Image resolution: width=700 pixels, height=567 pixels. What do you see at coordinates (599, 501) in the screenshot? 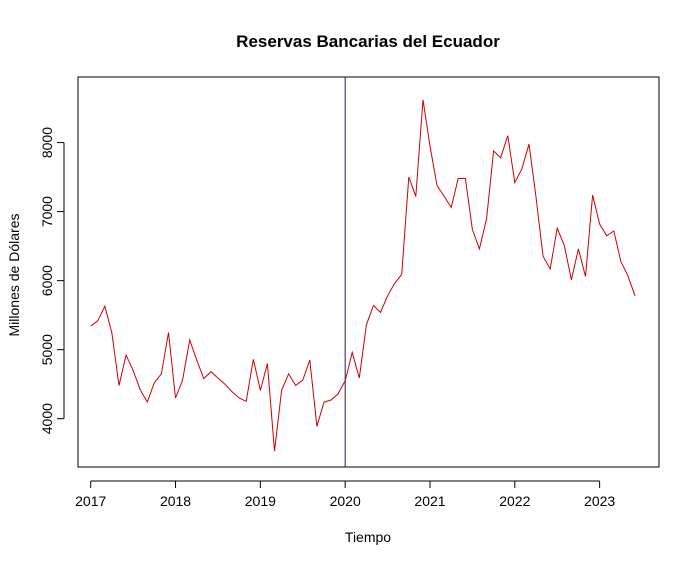
I see `x-tick-label: 2023` at bounding box center [599, 501].